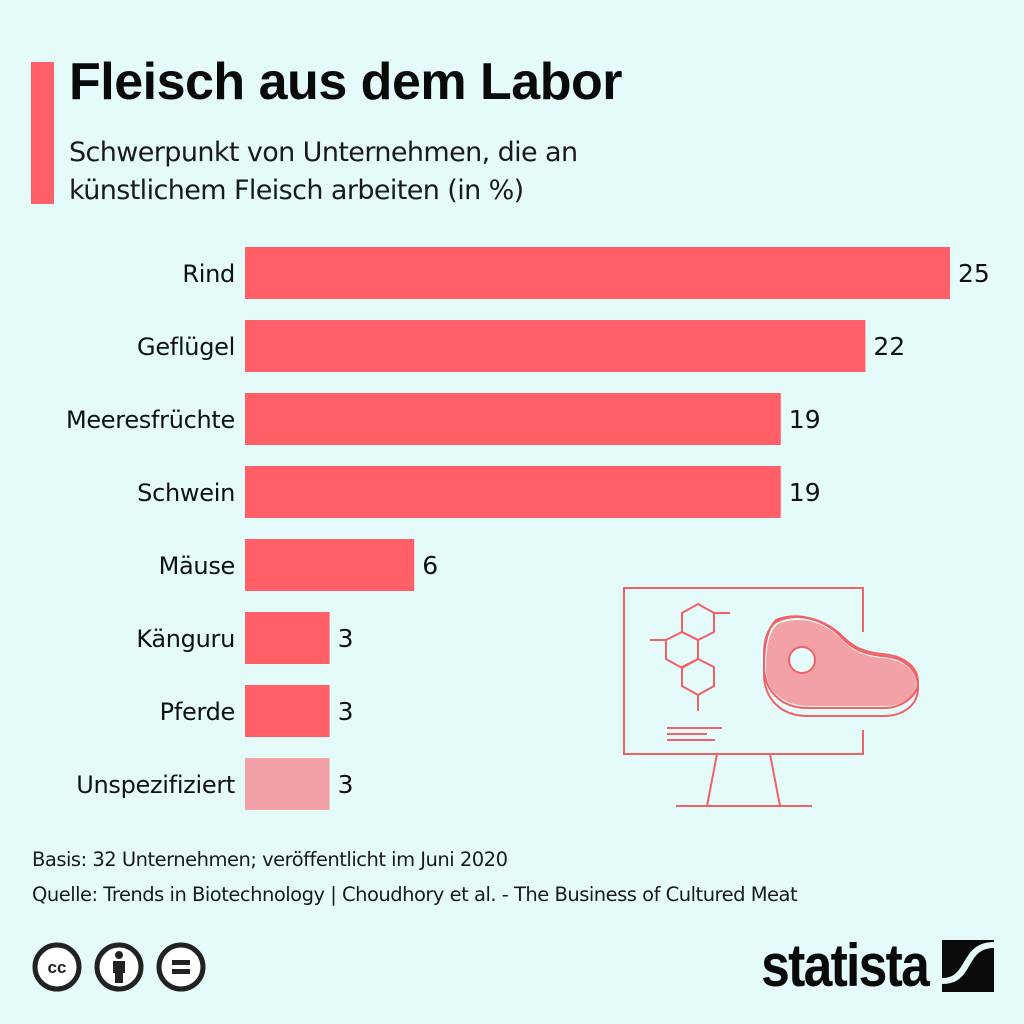  What do you see at coordinates (690, 656) in the screenshot?
I see `molecule-icon` at bounding box center [690, 656].